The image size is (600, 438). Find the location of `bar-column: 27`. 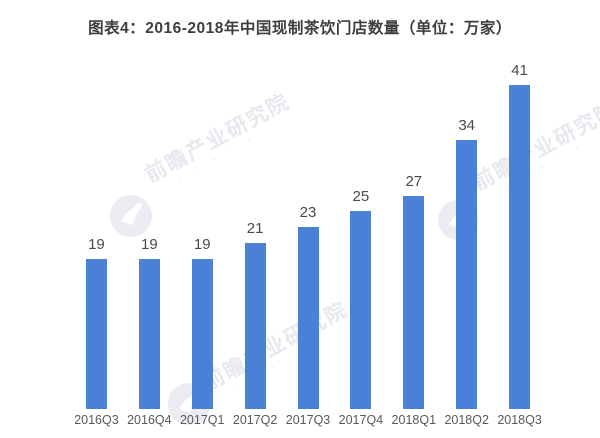

bar-column: 27 is located at coordinates (413, 234).